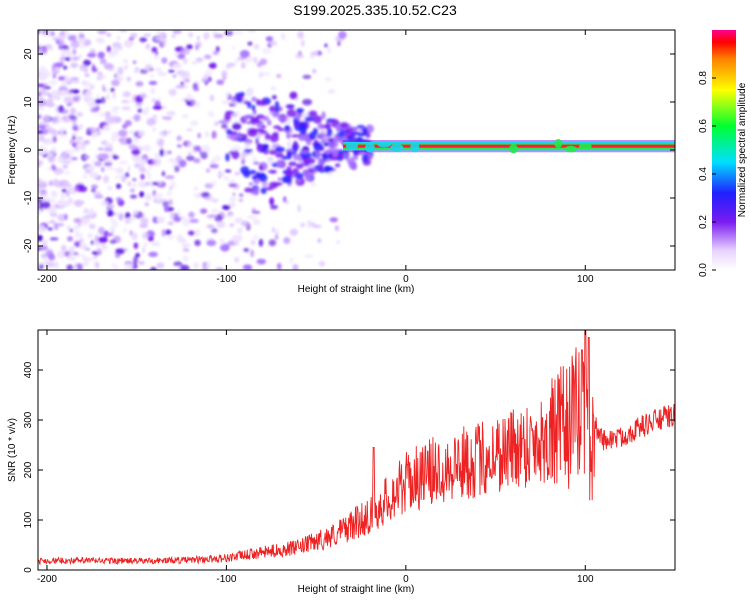 This screenshot has height=600, width=750. I want to click on snr-x-tick-label: 0, so click(406, 579).